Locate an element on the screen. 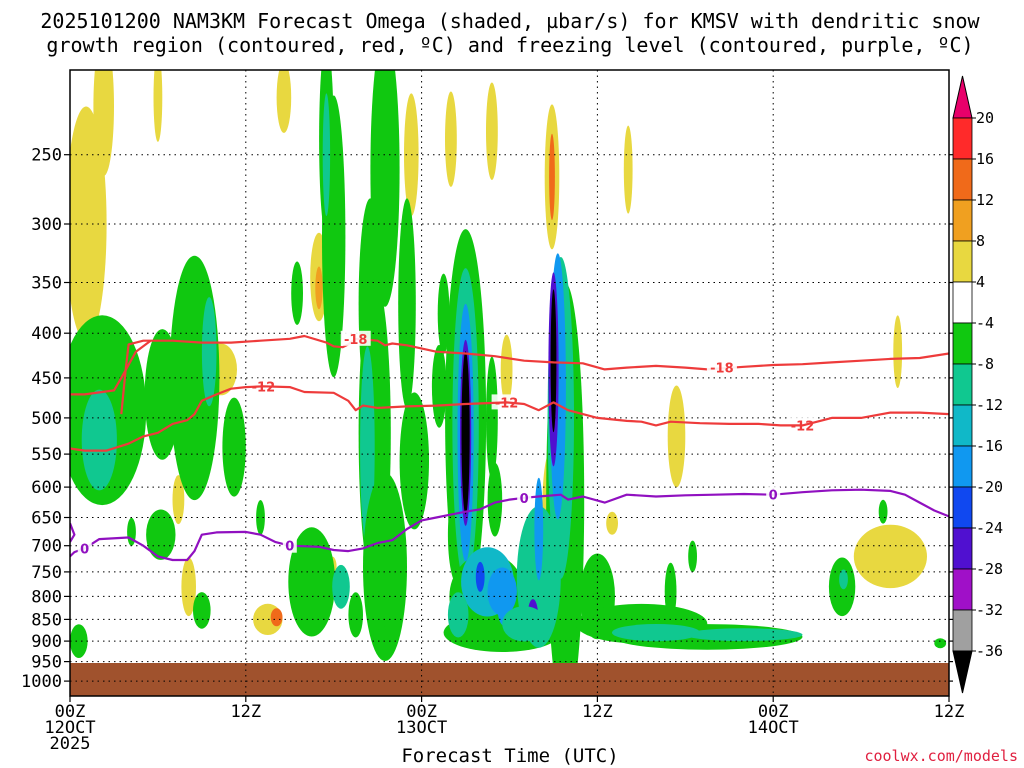  colorbar-label-8: -16 is located at coordinates (989, 446).